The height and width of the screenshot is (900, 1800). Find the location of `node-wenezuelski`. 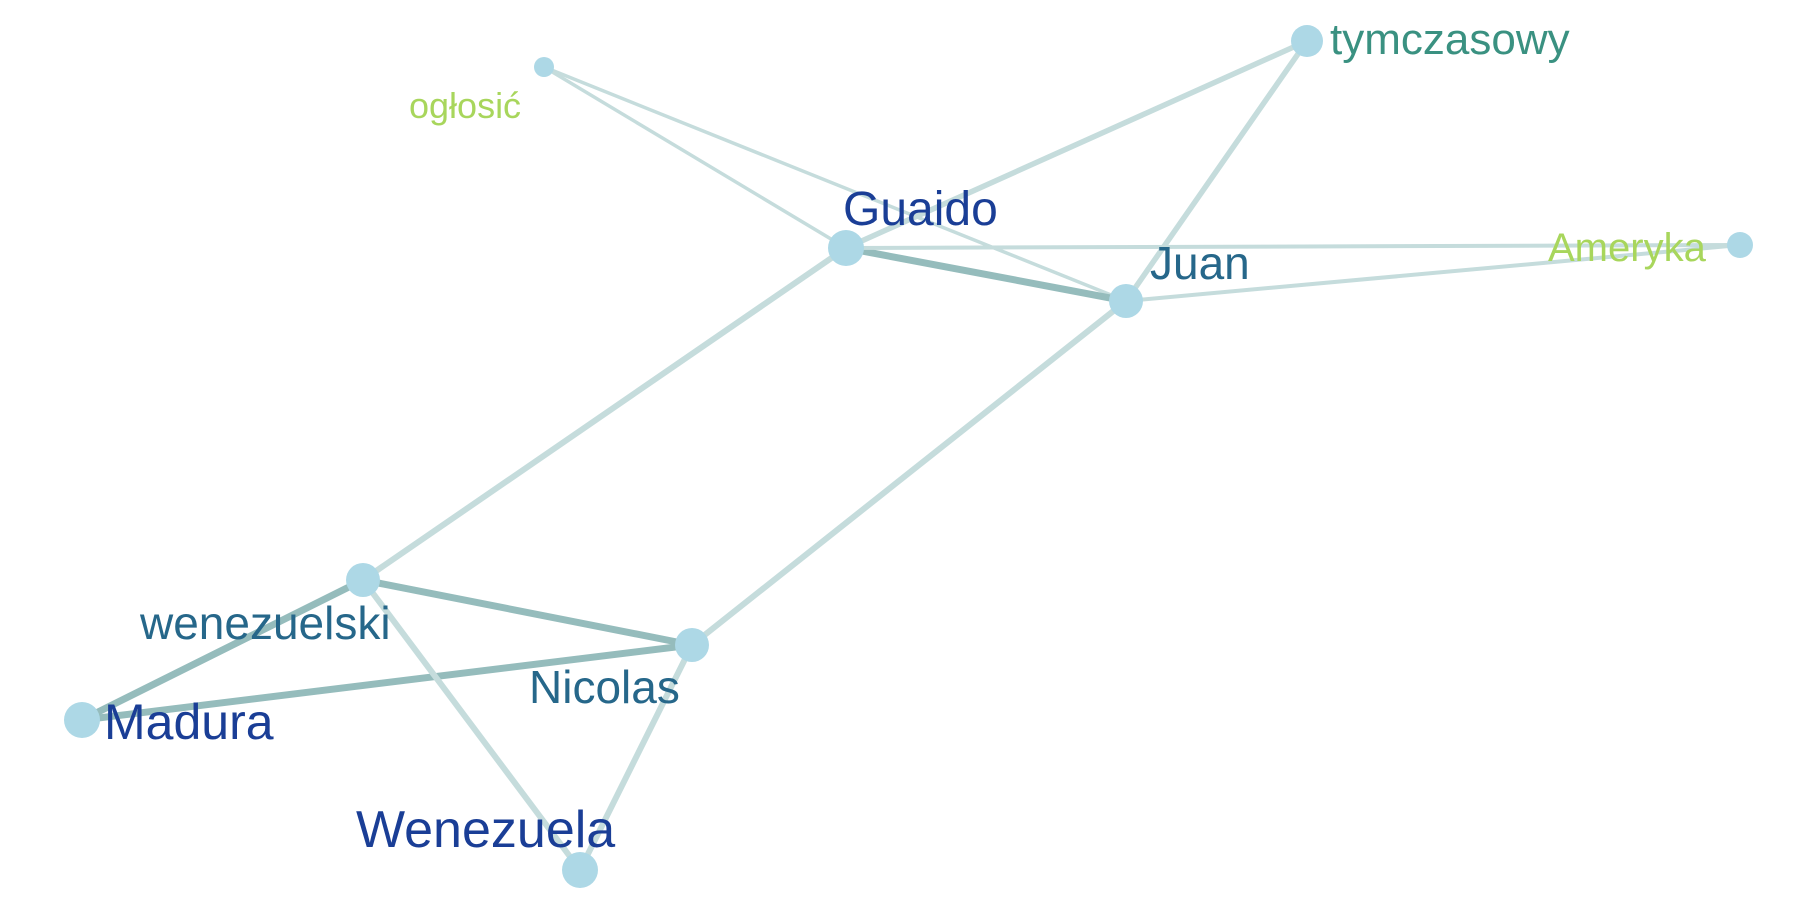

node-wenezuelski is located at coordinates (363, 580).